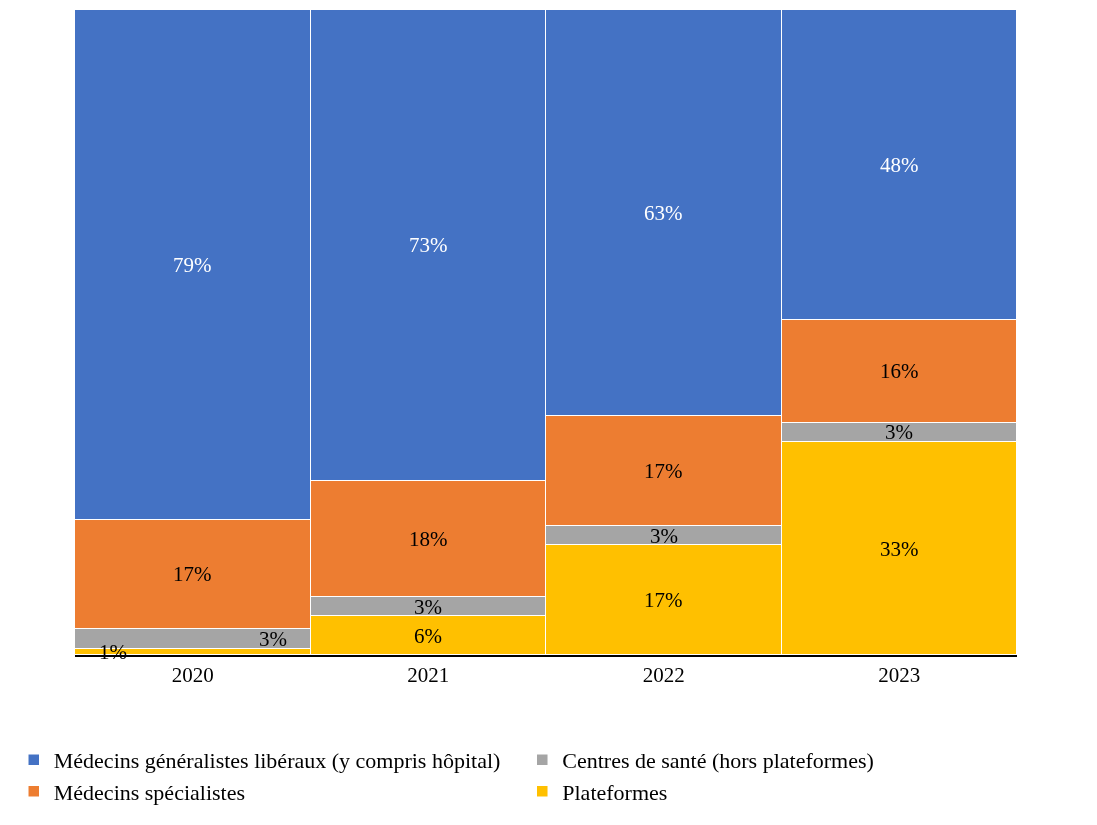 This screenshot has height=825, width=1097. Describe the element at coordinates (428, 539) in the screenshot. I see `data-label: 18%` at that location.